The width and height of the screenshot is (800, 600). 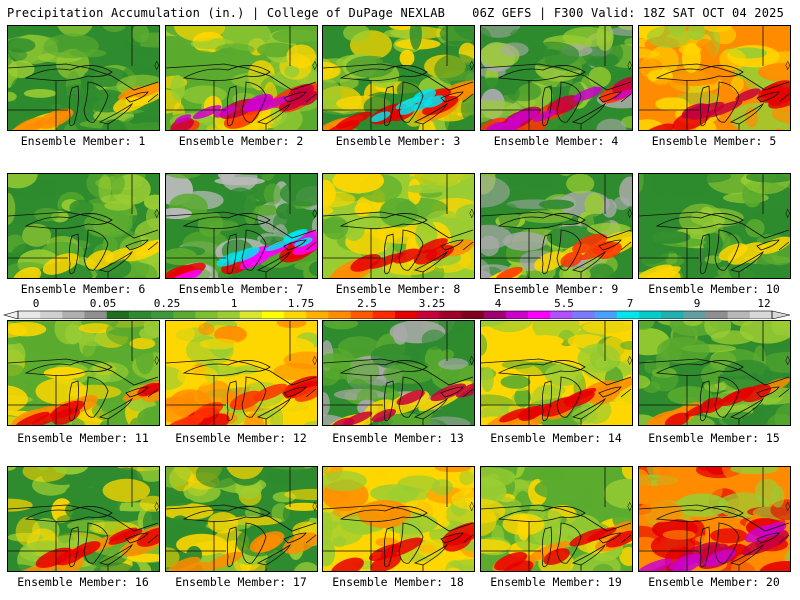 I want to click on colorbar-tick-label: 7, so click(x=630, y=303).